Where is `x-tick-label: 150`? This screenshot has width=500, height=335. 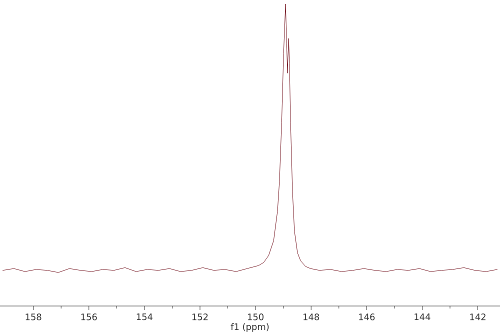
x-tick-label: 150 is located at coordinates (256, 317).